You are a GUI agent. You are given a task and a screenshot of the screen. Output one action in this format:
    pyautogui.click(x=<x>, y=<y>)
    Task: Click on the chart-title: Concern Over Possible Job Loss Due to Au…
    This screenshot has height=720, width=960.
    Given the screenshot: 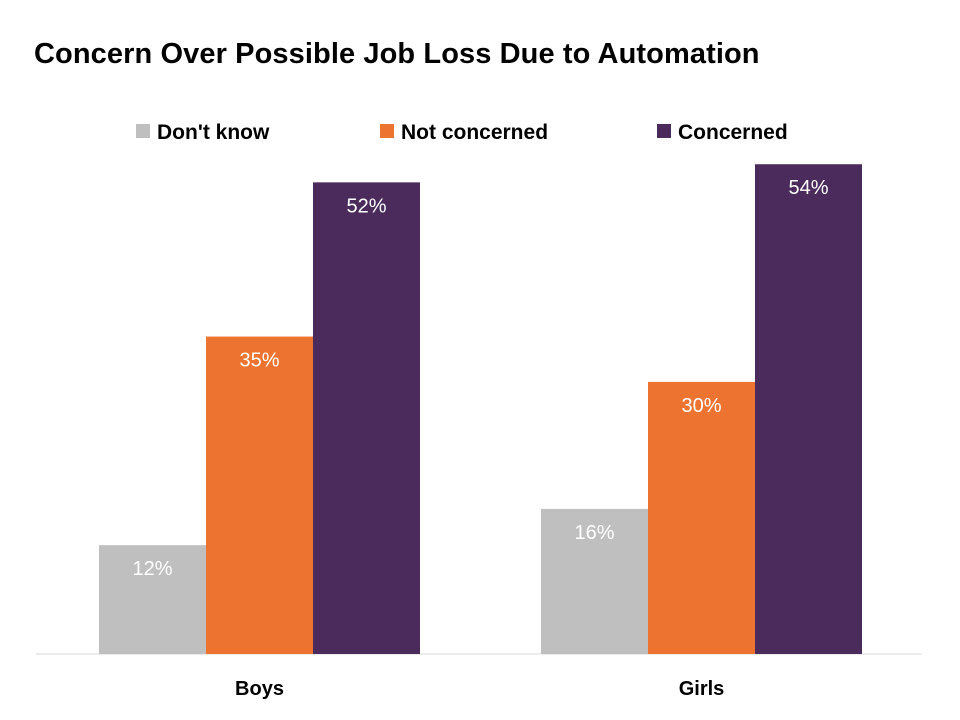 What is the action you would take?
    pyautogui.click(x=397, y=54)
    